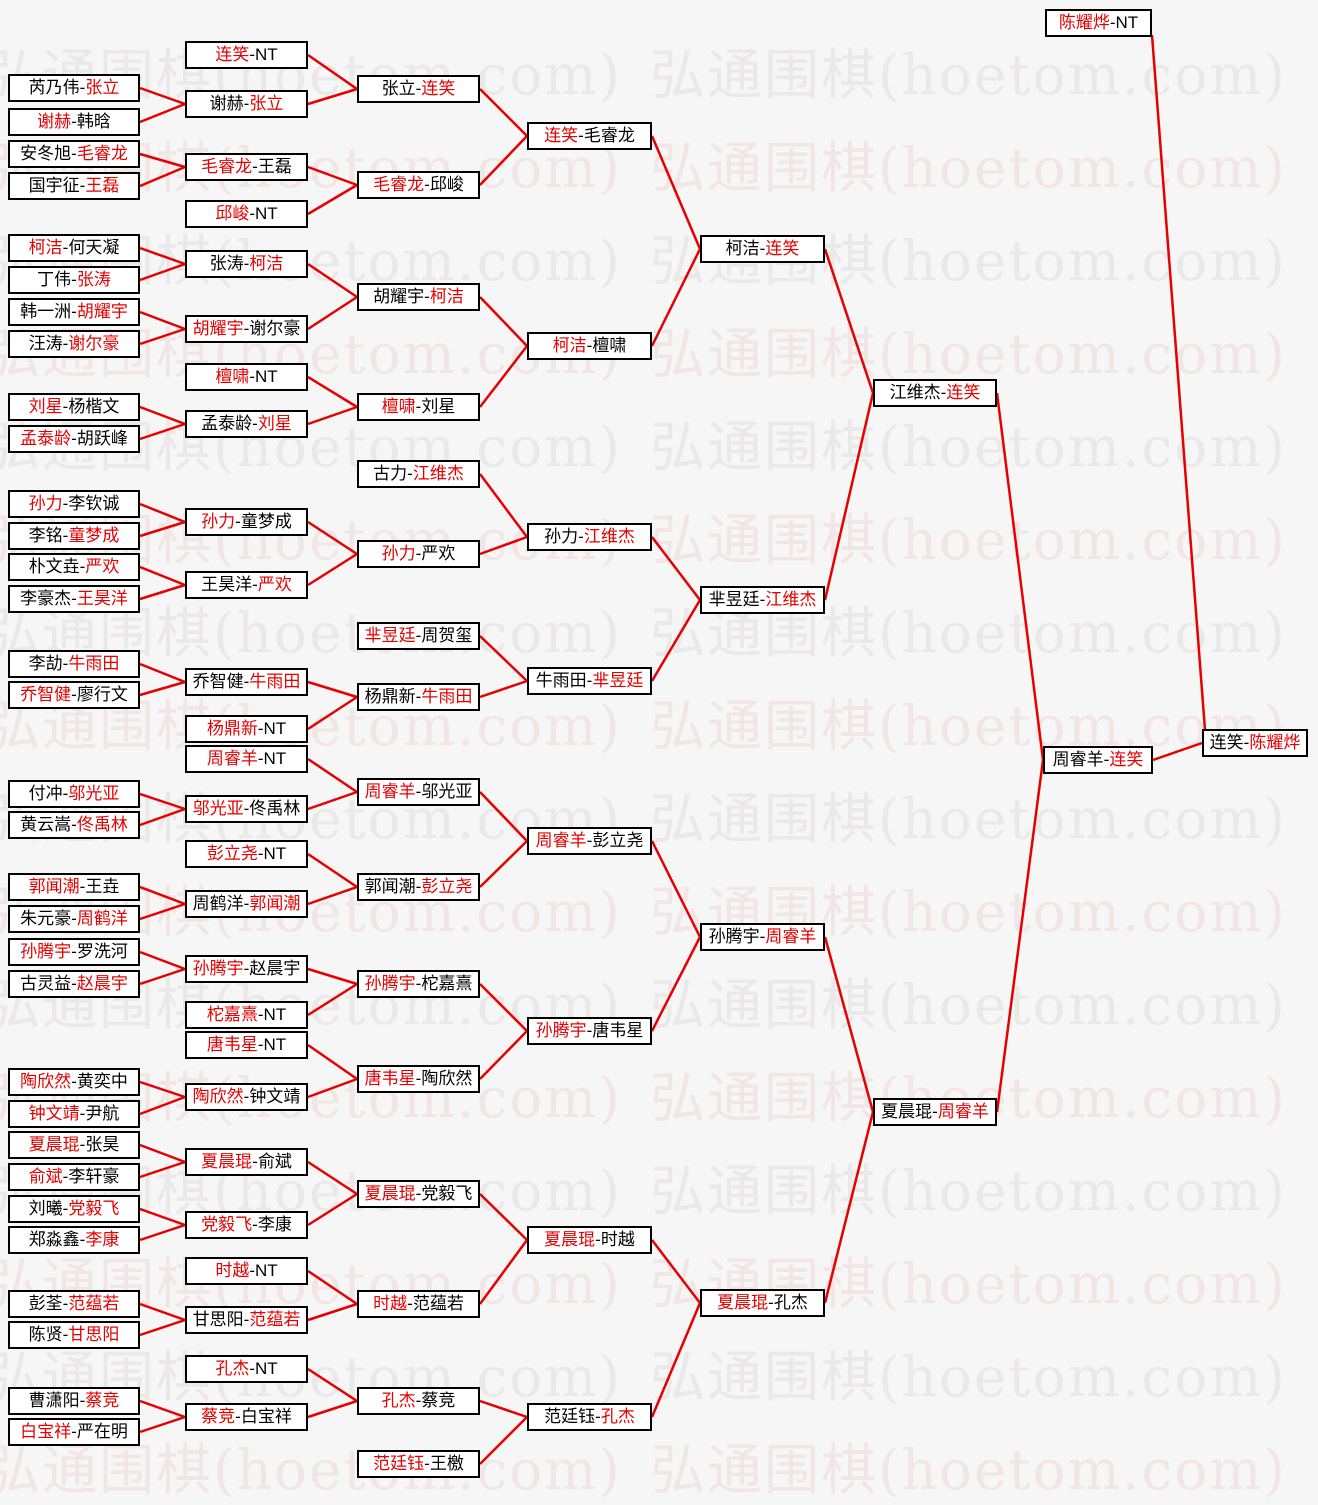 The image size is (1318, 1505). Describe the element at coordinates (232, 1044) in the screenshot. I see `player-left-name: 唐韦星` at that location.